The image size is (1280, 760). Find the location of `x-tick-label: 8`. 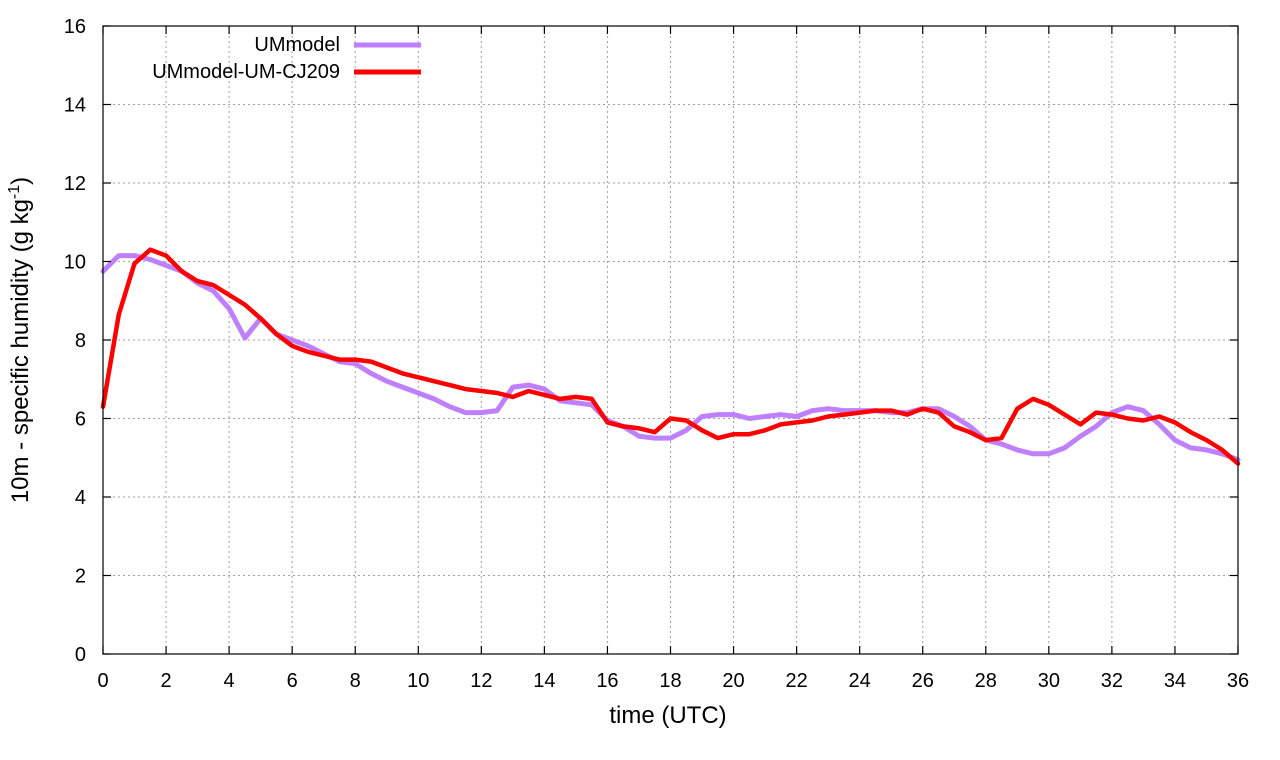

x-tick-label: 8 is located at coordinates (355, 681).